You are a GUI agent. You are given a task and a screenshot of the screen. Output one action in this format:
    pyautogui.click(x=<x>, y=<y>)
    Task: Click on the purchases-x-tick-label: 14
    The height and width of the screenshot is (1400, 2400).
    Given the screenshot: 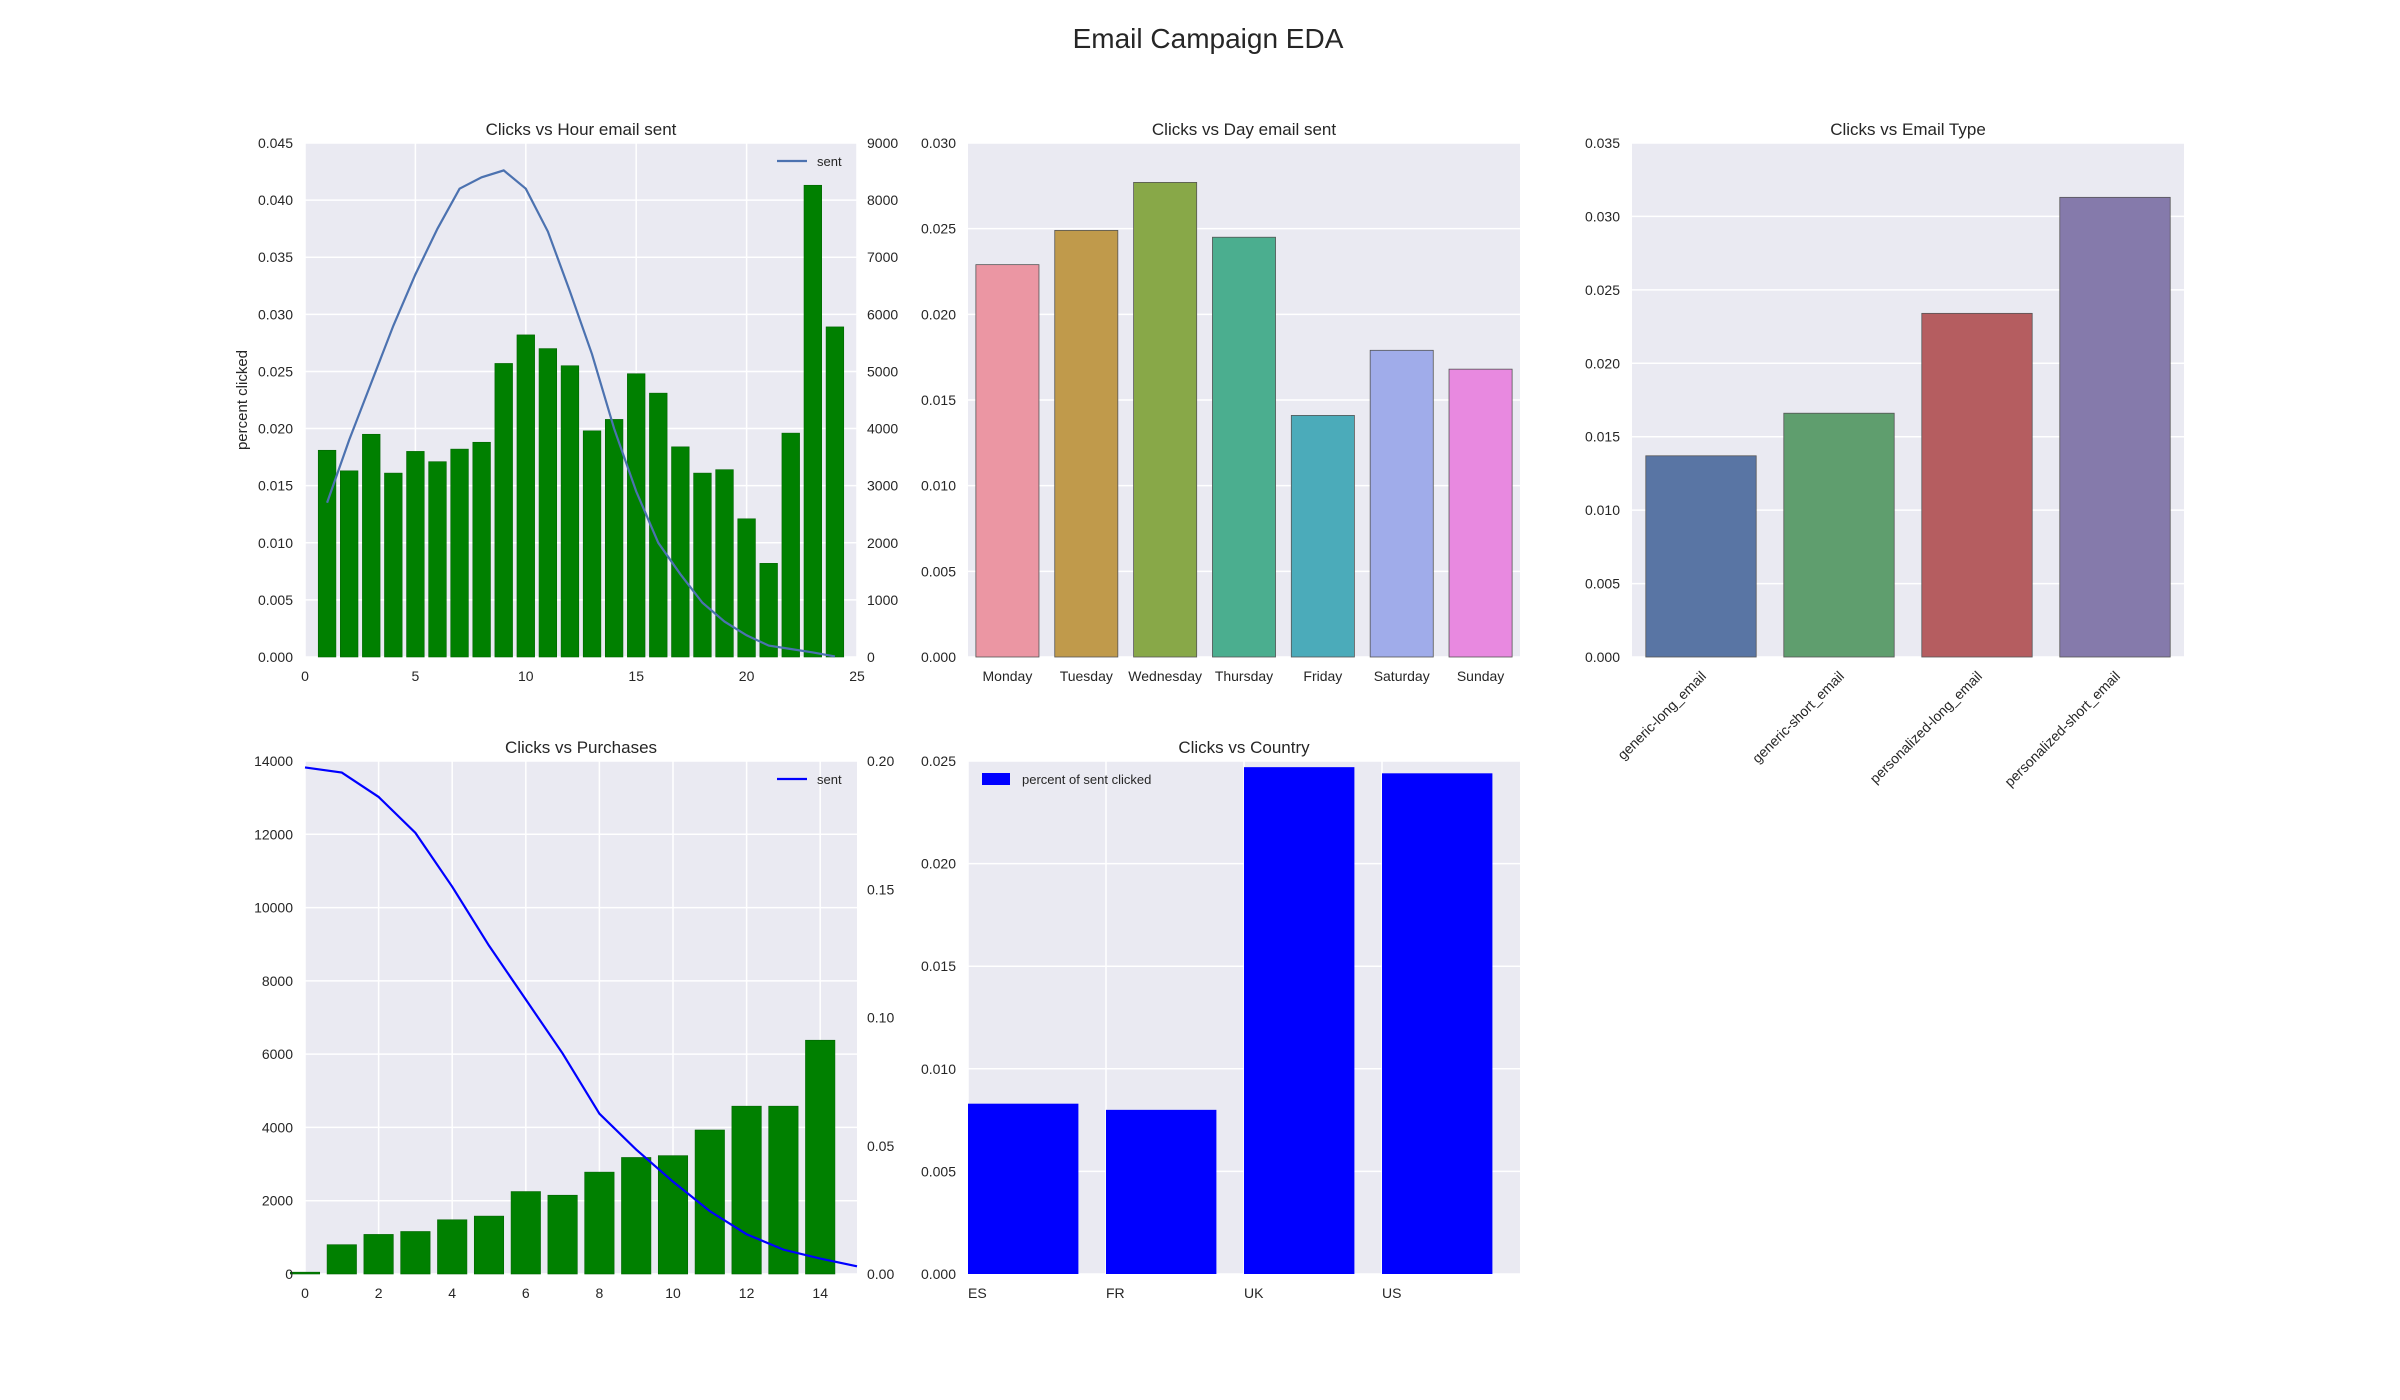 What is the action you would take?
    pyautogui.click(x=820, y=1293)
    